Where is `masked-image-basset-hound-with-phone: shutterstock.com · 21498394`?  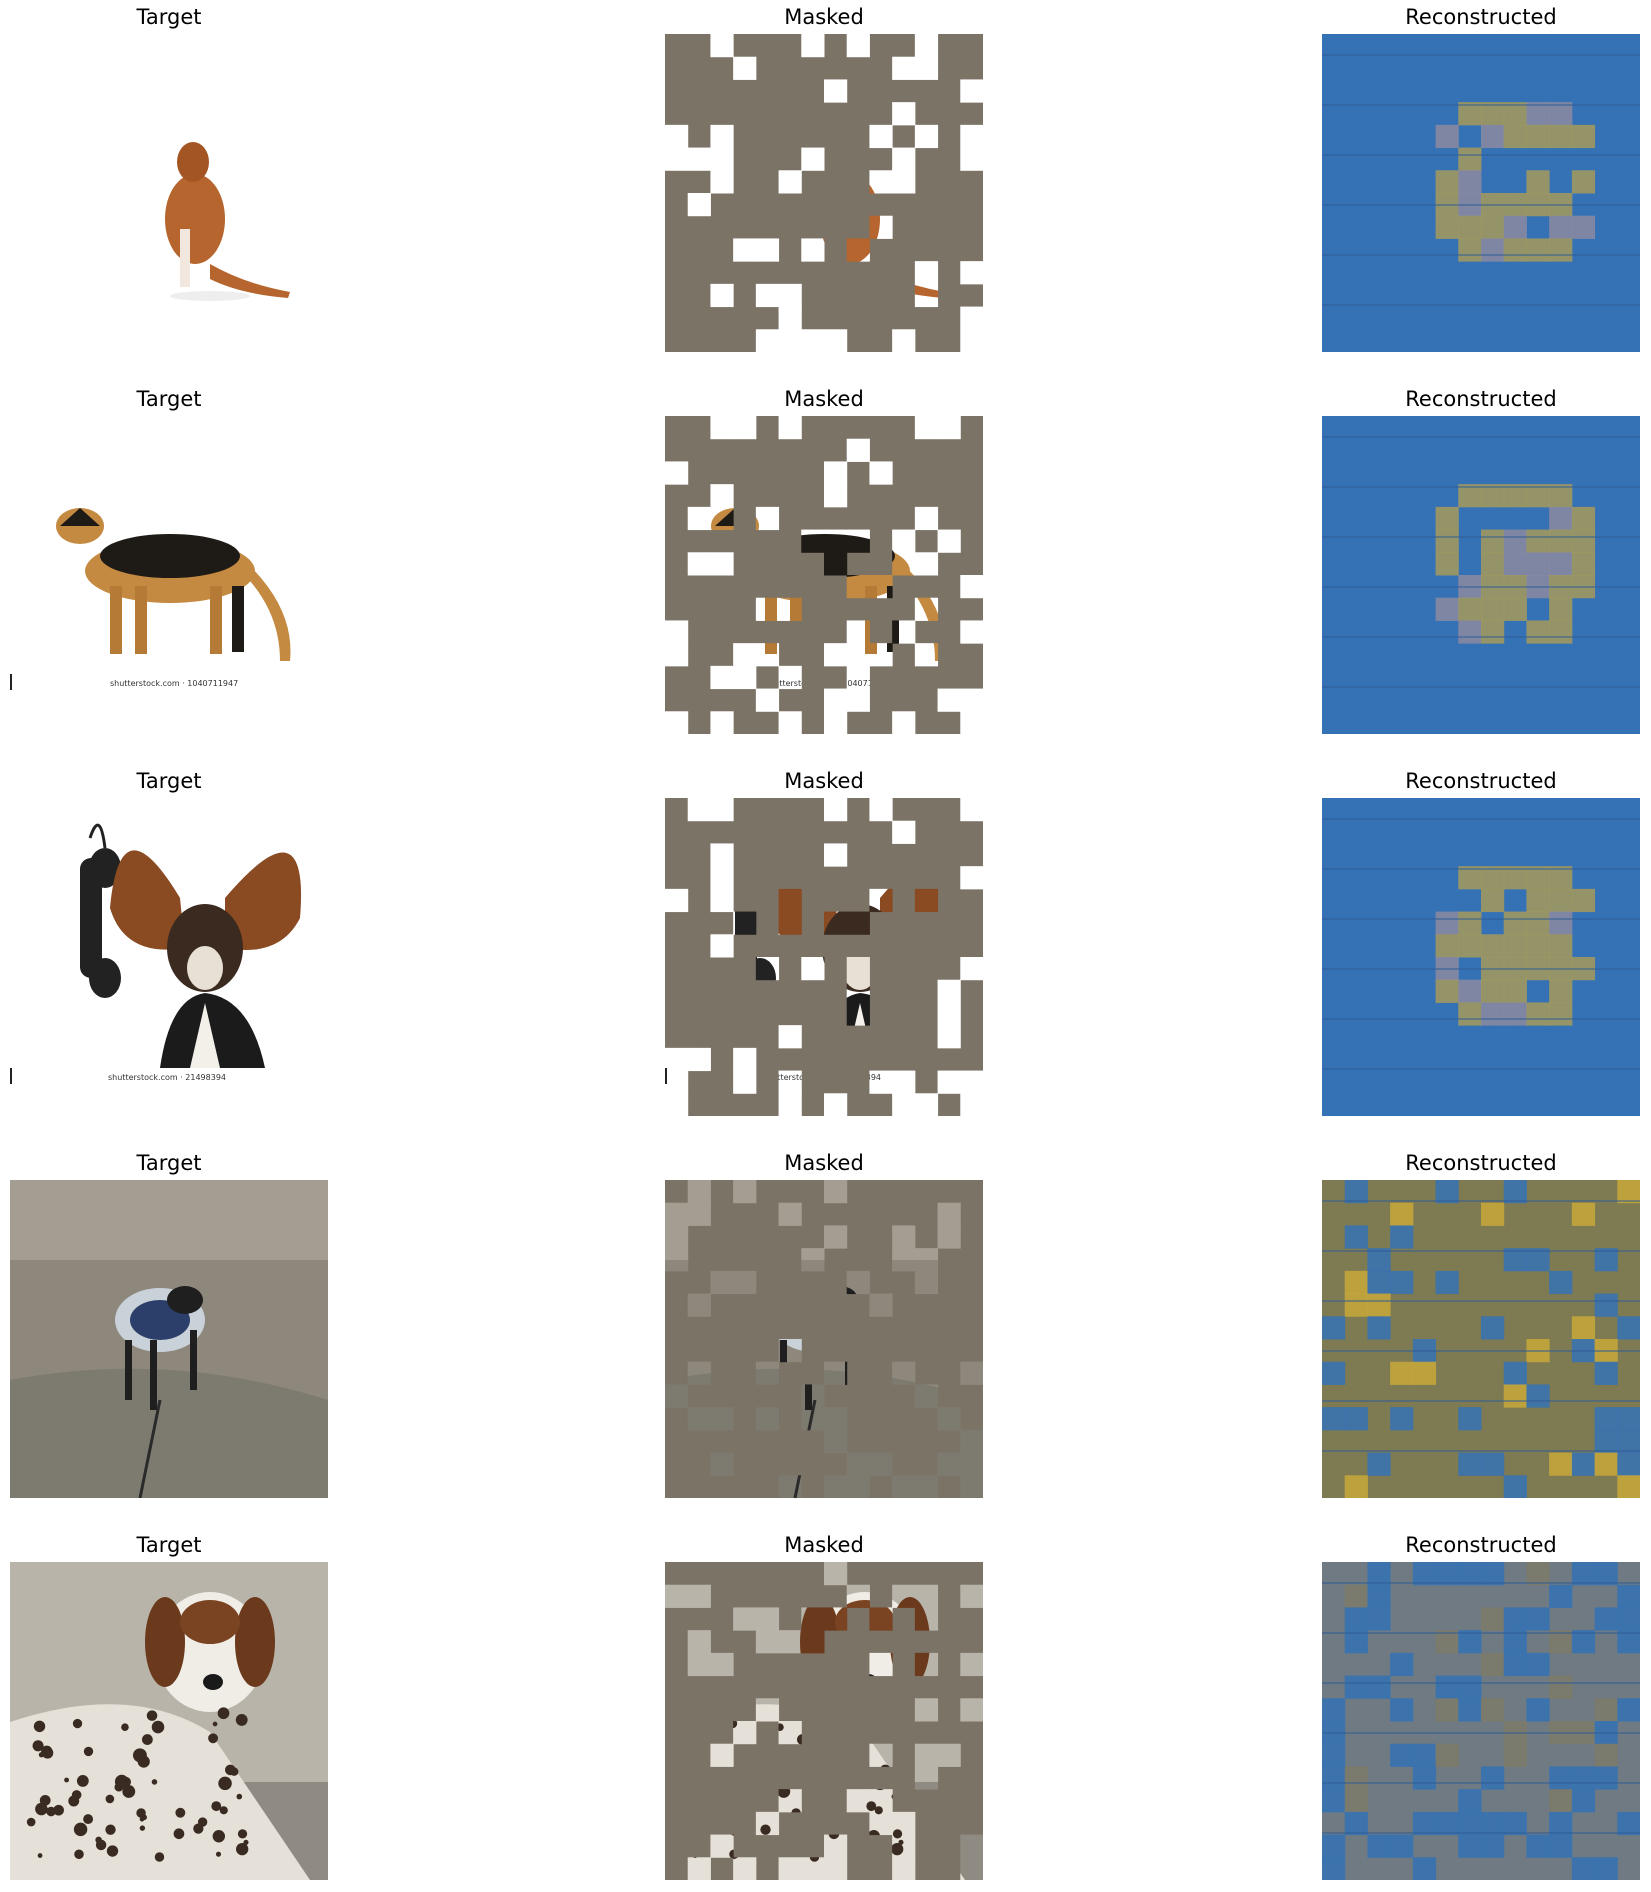
masked-image-basset-hound-with-phone: shutterstock.com · 21498394 is located at coordinates (824, 957).